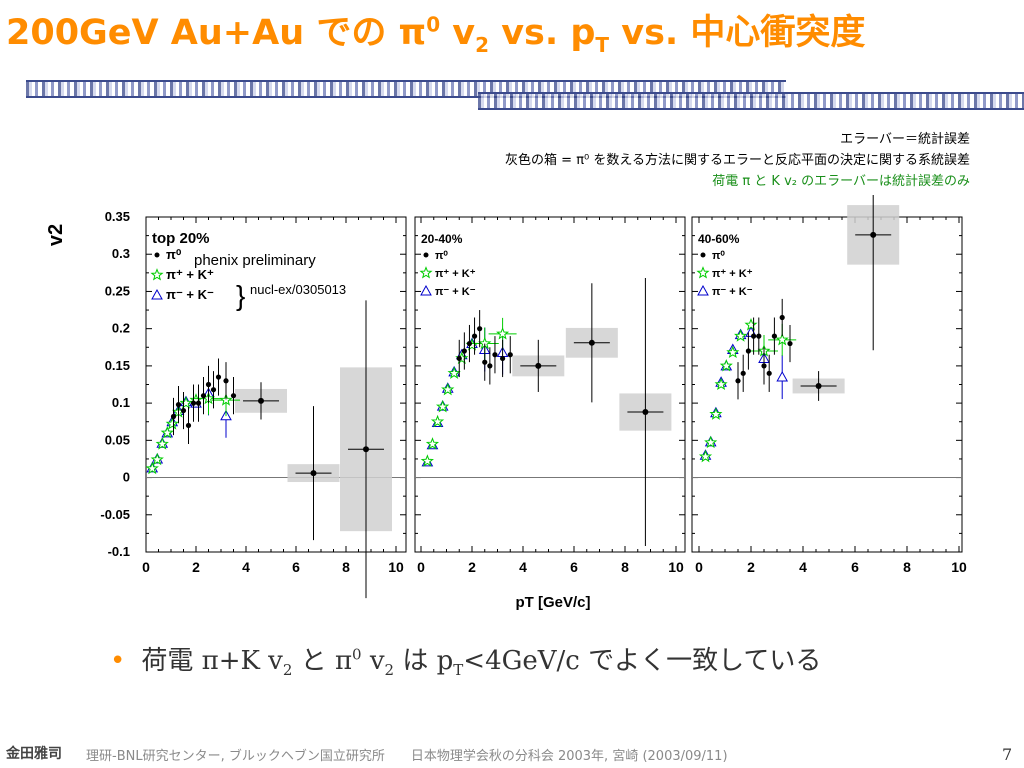 Image resolution: width=1024 pixels, height=768 pixels. What do you see at coordinates (255, 260) in the screenshot?
I see `annotation-phenix: phenix preliminary` at bounding box center [255, 260].